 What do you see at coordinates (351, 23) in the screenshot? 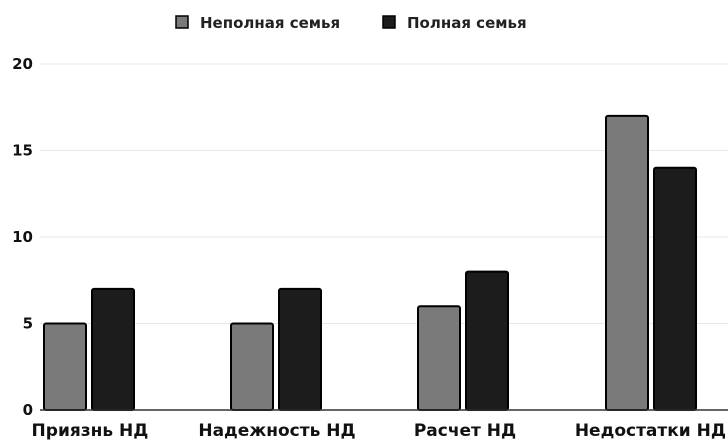
I see `legend: Неполная семья Полная семья` at bounding box center [351, 23].